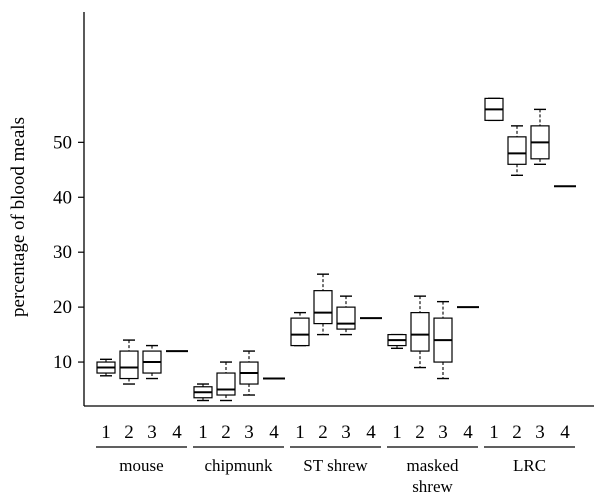 Image resolution: width=594 pixels, height=499 pixels. What do you see at coordinates (18, 217) in the screenshot?
I see `y-axis-label: percentage of blood meals` at bounding box center [18, 217].